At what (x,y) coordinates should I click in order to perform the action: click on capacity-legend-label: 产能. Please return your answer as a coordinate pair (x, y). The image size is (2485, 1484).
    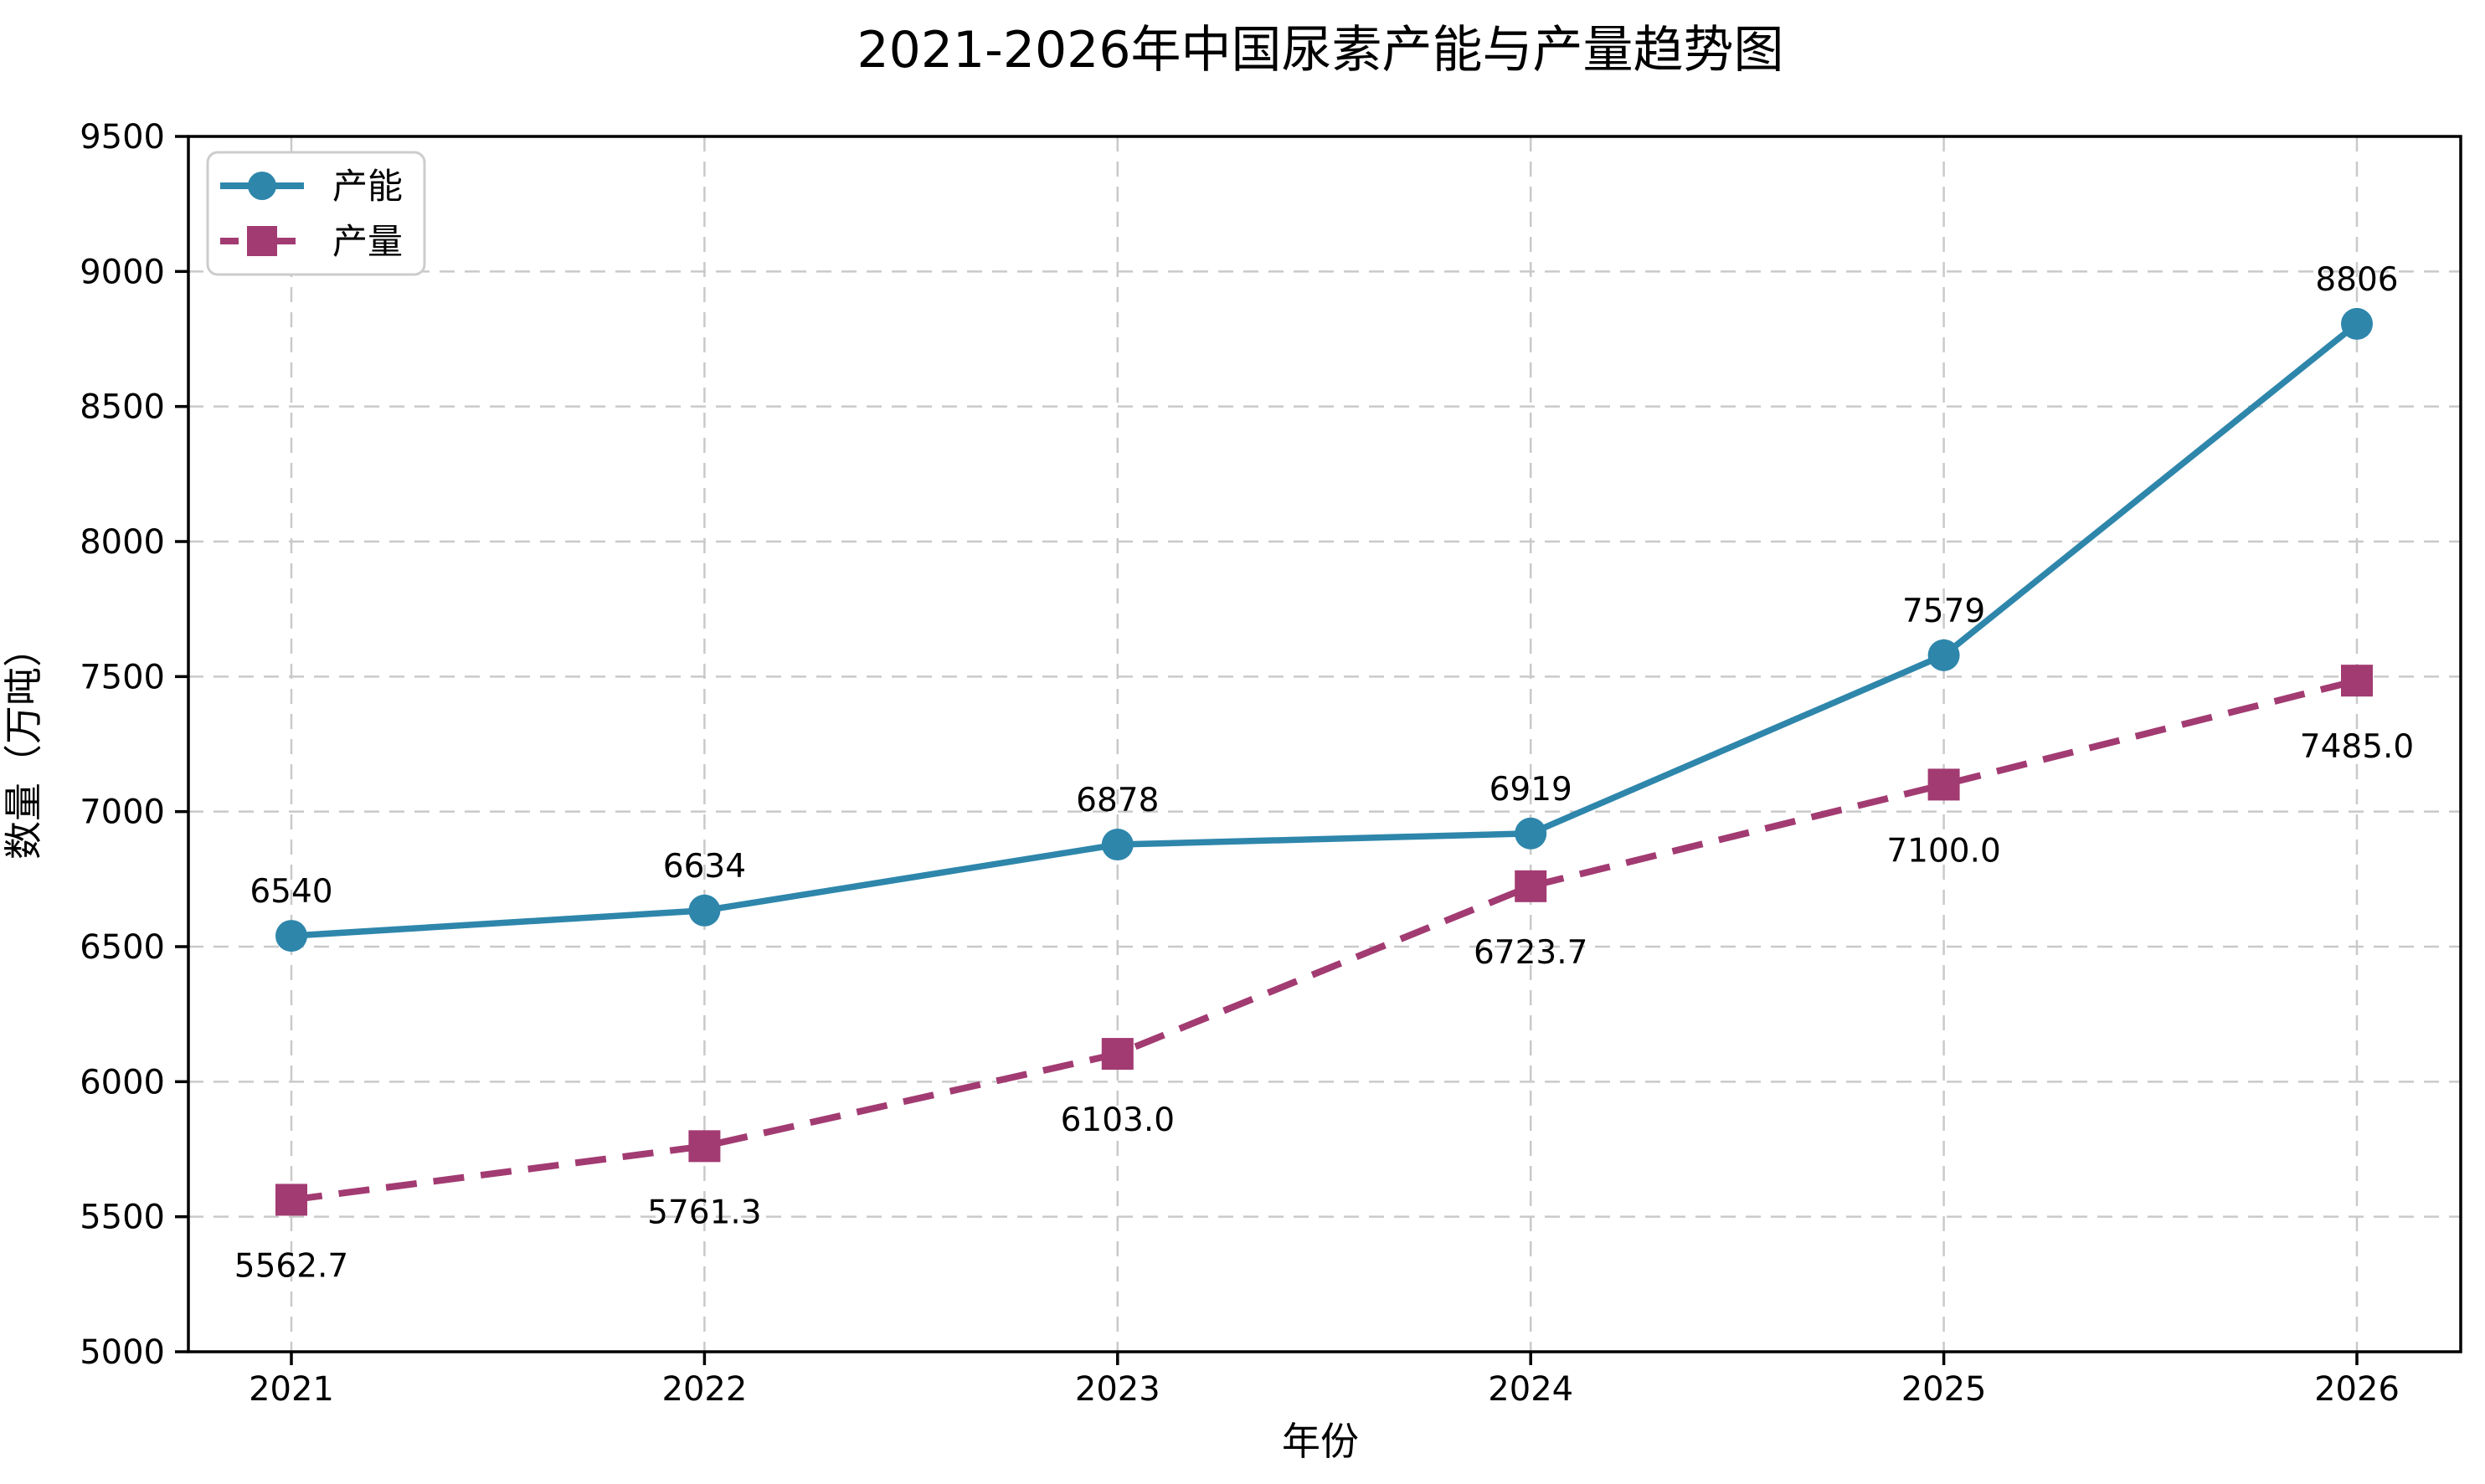
    Looking at the image, I should click on (367, 186).